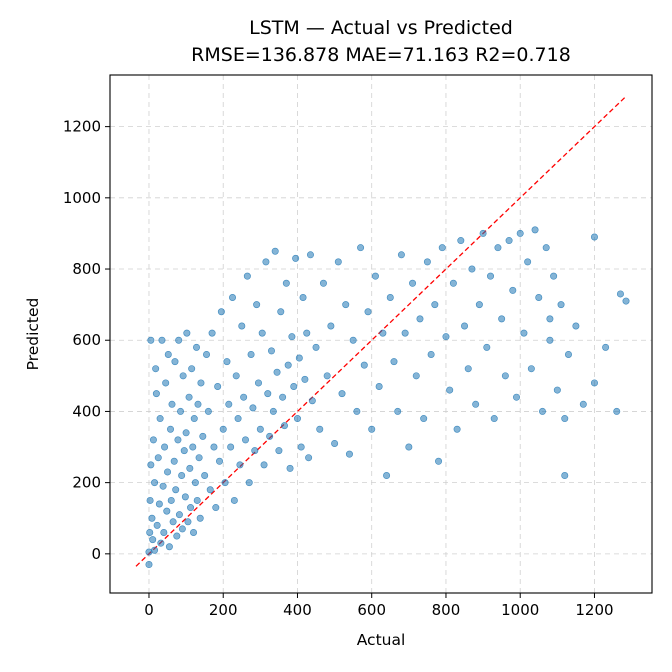 The width and height of the screenshot is (672, 672). What do you see at coordinates (594, 610) in the screenshot?
I see `x-tick-label: 1200` at bounding box center [594, 610].